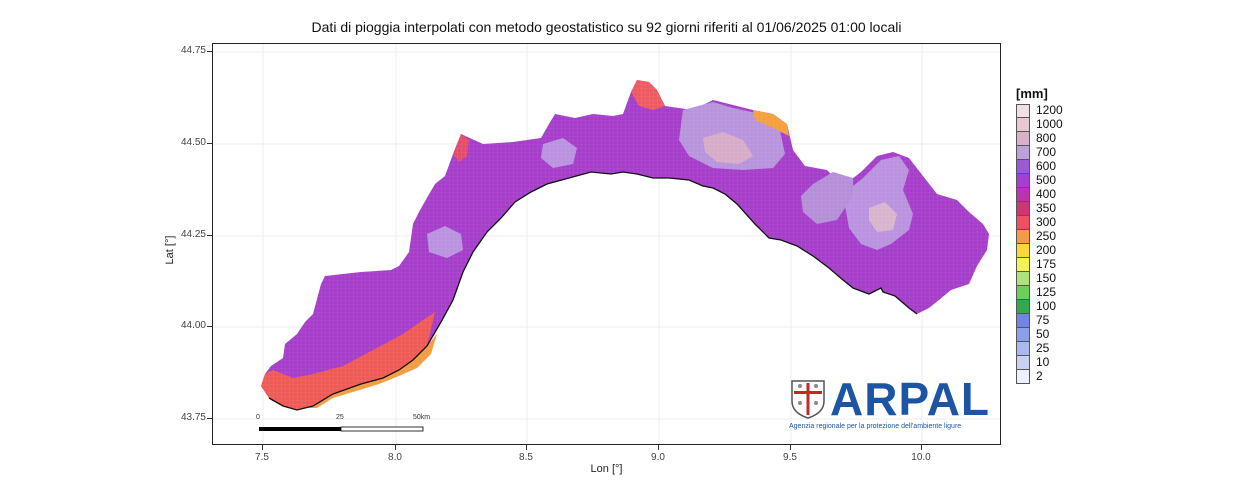  What do you see at coordinates (422, 417) in the screenshot?
I see `scale-label: 50km` at bounding box center [422, 417].